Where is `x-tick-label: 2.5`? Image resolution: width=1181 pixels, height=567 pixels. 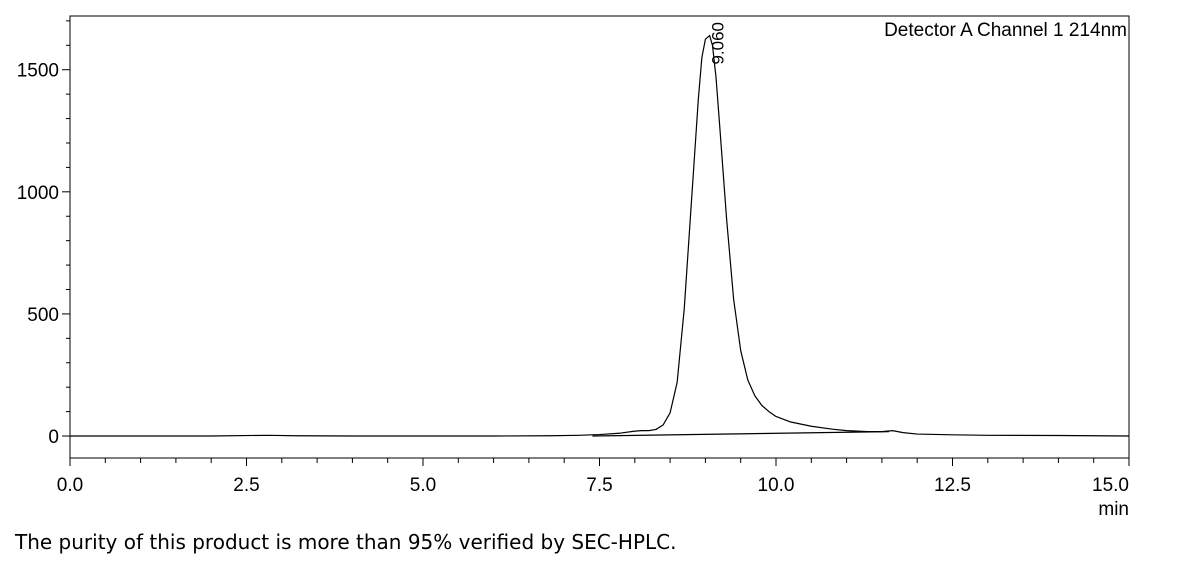
x-tick-label: 2.5 is located at coordinates (246, 485).